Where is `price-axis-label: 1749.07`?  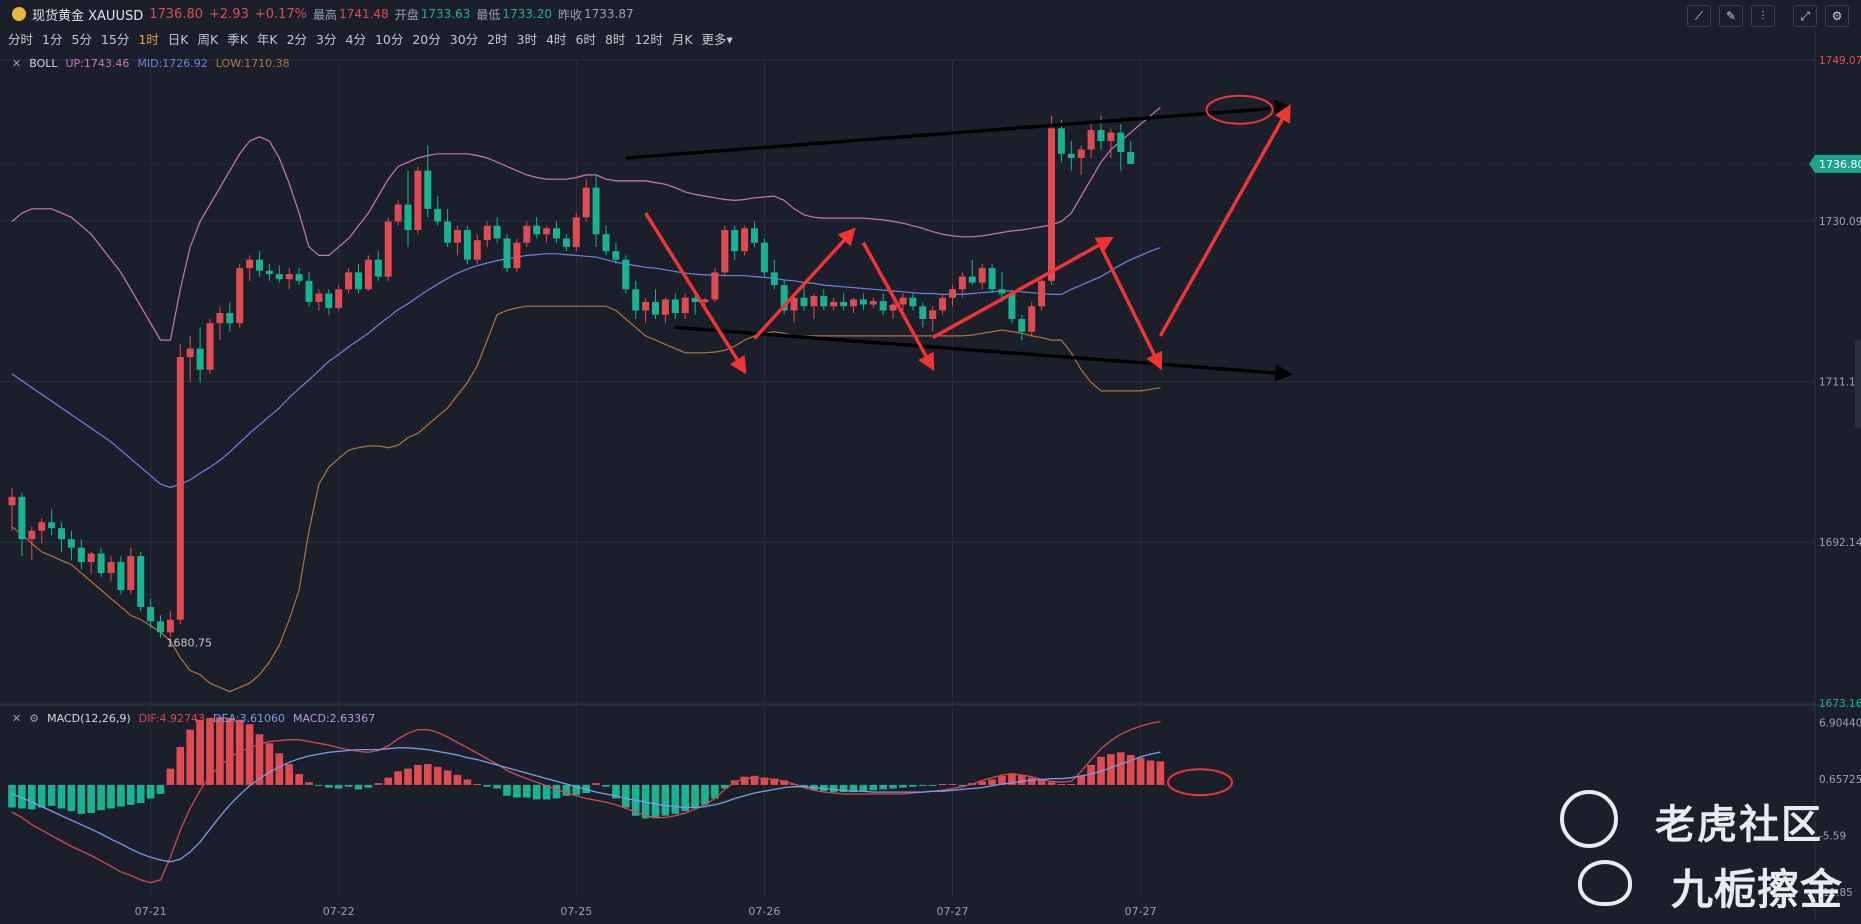
price-axis-label: 1749.07 is located at coordinates (1840, 61).